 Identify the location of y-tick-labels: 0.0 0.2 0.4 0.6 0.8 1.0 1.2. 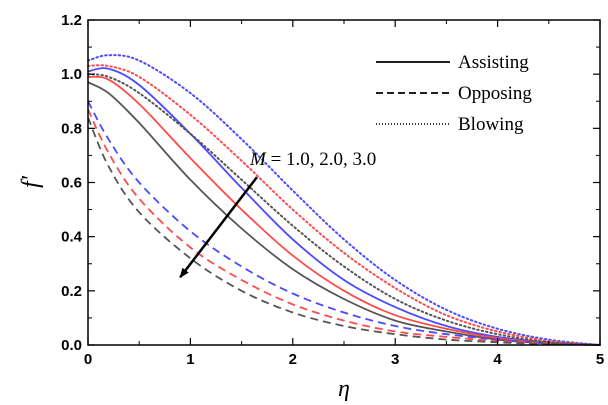
(72, 183).